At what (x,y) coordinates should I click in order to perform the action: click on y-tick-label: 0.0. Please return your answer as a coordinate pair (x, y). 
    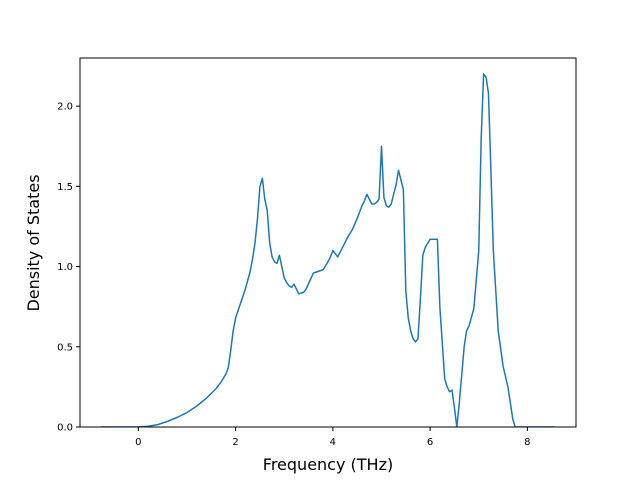
    Looking at the image, I should click on (65, 428).